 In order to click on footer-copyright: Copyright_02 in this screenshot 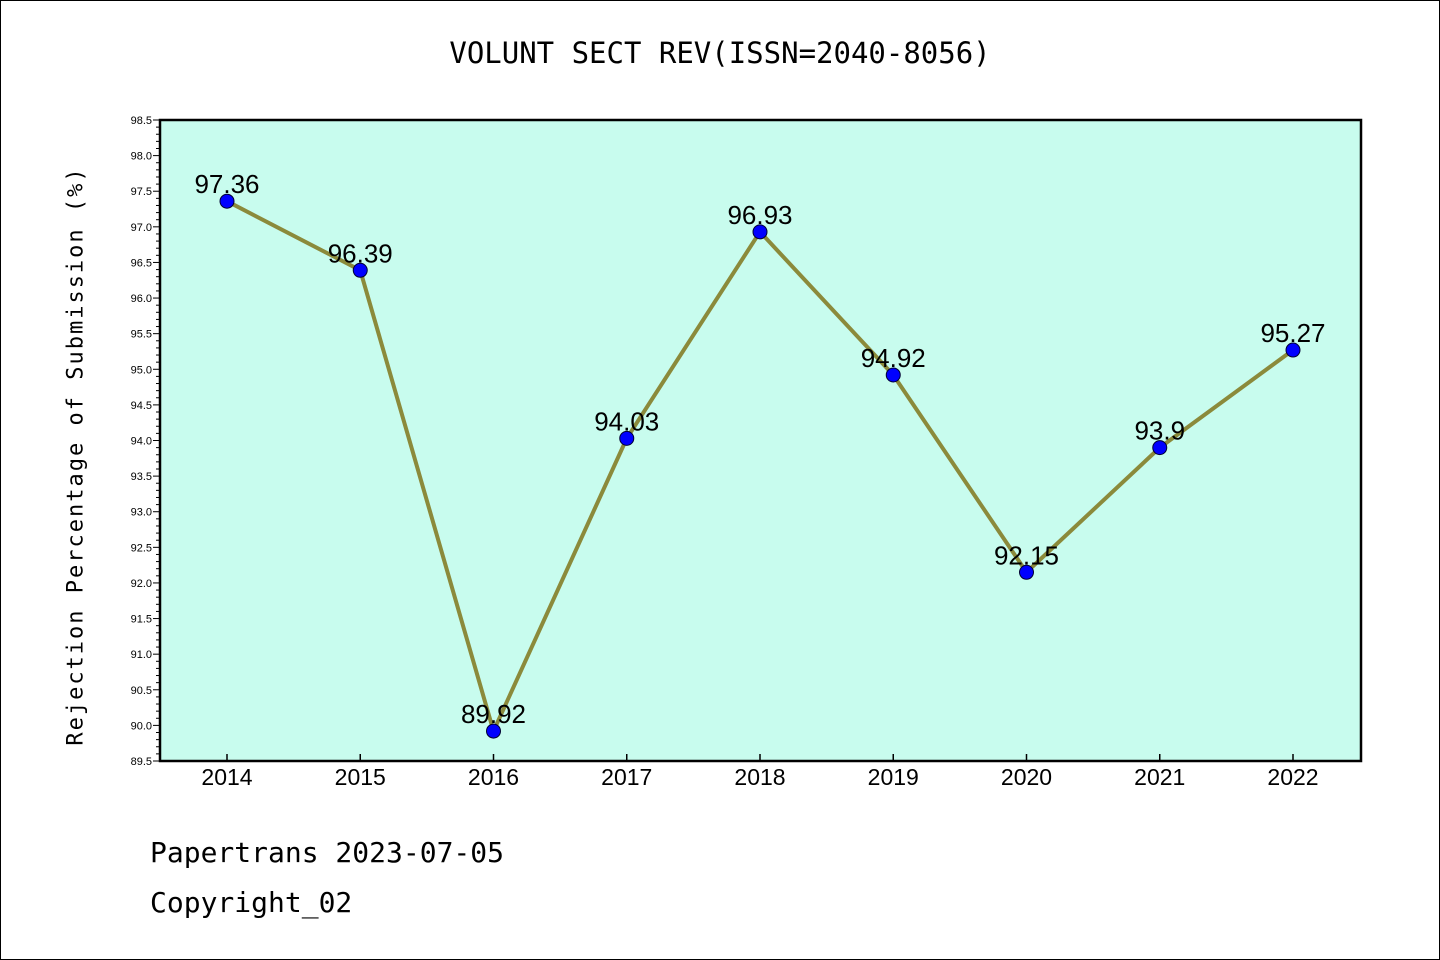, I will do `click(251, 902)`.